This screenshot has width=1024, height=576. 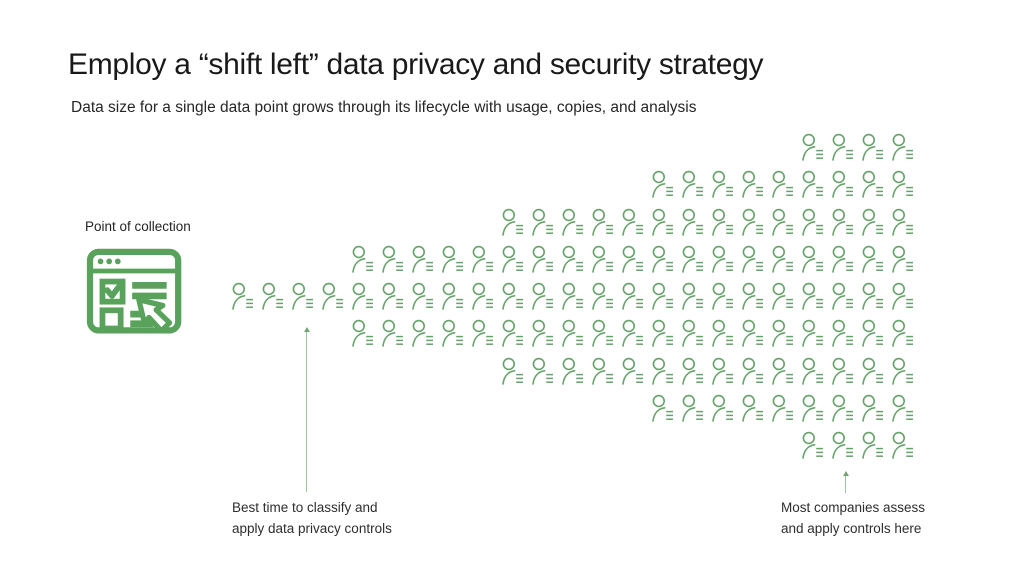 I want to click on left-annotation-arrow, so click(x=306, y=409).